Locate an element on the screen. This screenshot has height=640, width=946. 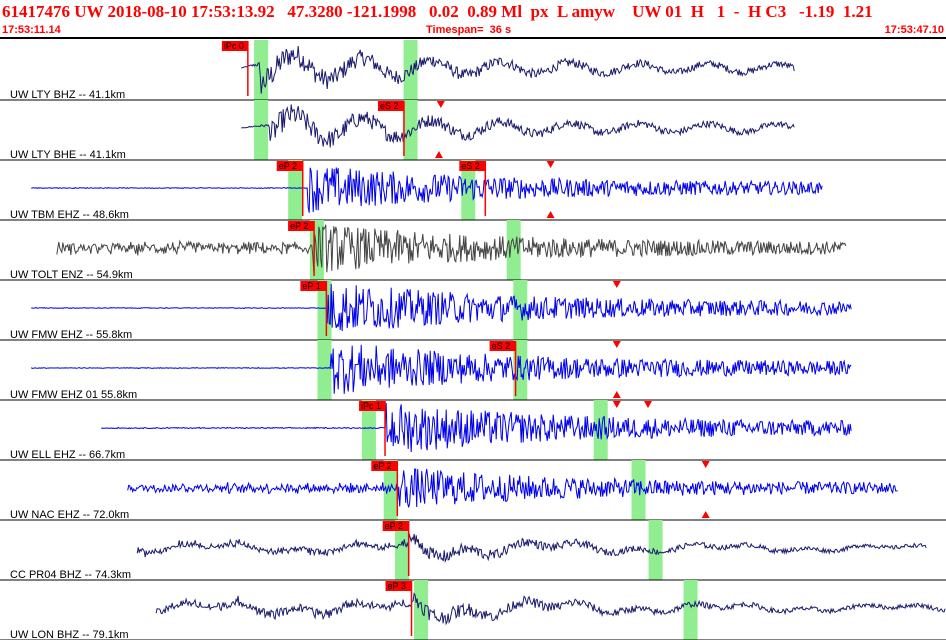
phase-pick-label: eP 1 is located at coordinates (311, 286).